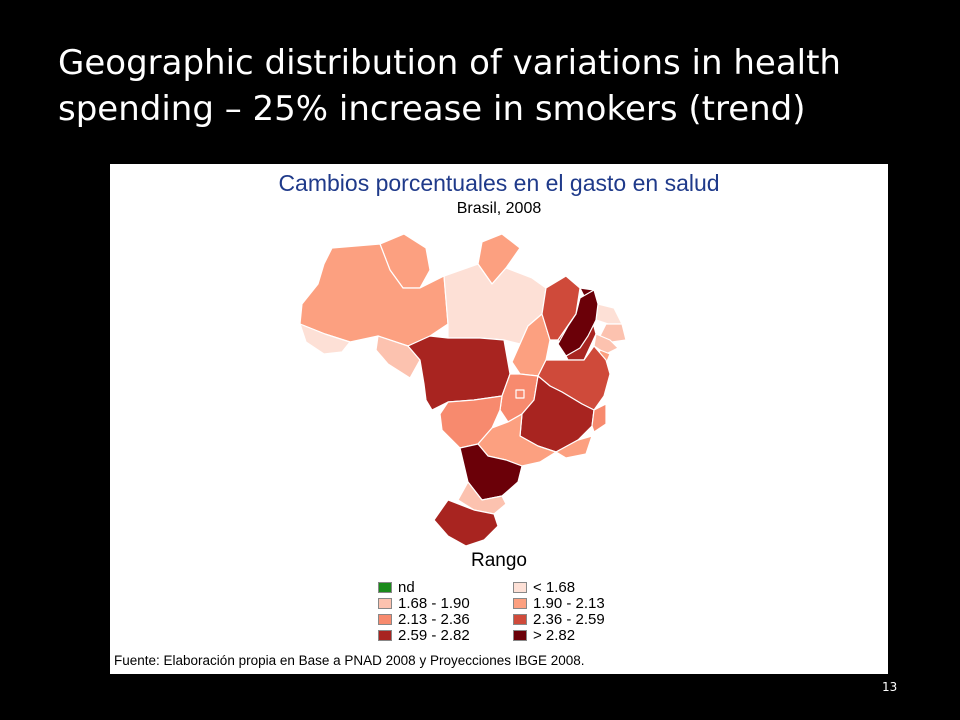  I want to click on legend-item: 2.13 - 2.36, so click(445, 619).